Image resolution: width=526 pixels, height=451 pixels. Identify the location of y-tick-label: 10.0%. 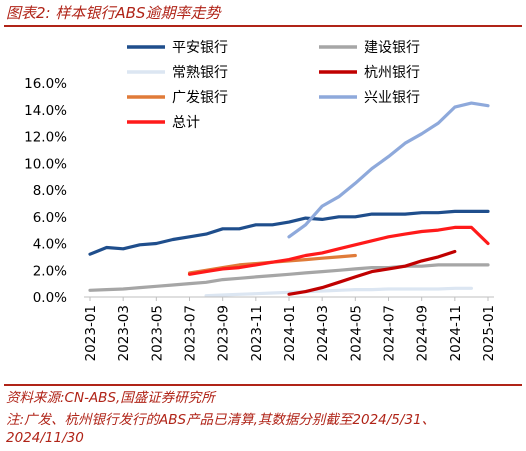
(45, 164).